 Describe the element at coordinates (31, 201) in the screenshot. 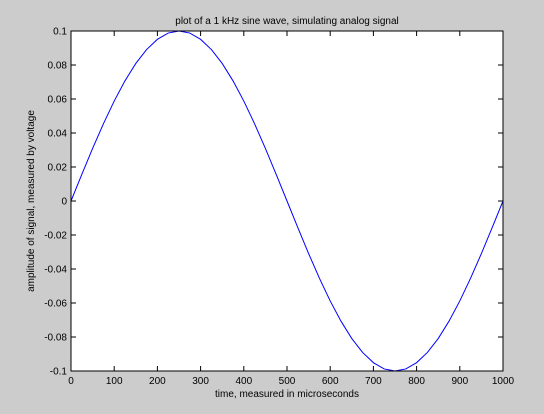

I see `y-axis-label: amplitude of signal, measured by voltage` at that location.